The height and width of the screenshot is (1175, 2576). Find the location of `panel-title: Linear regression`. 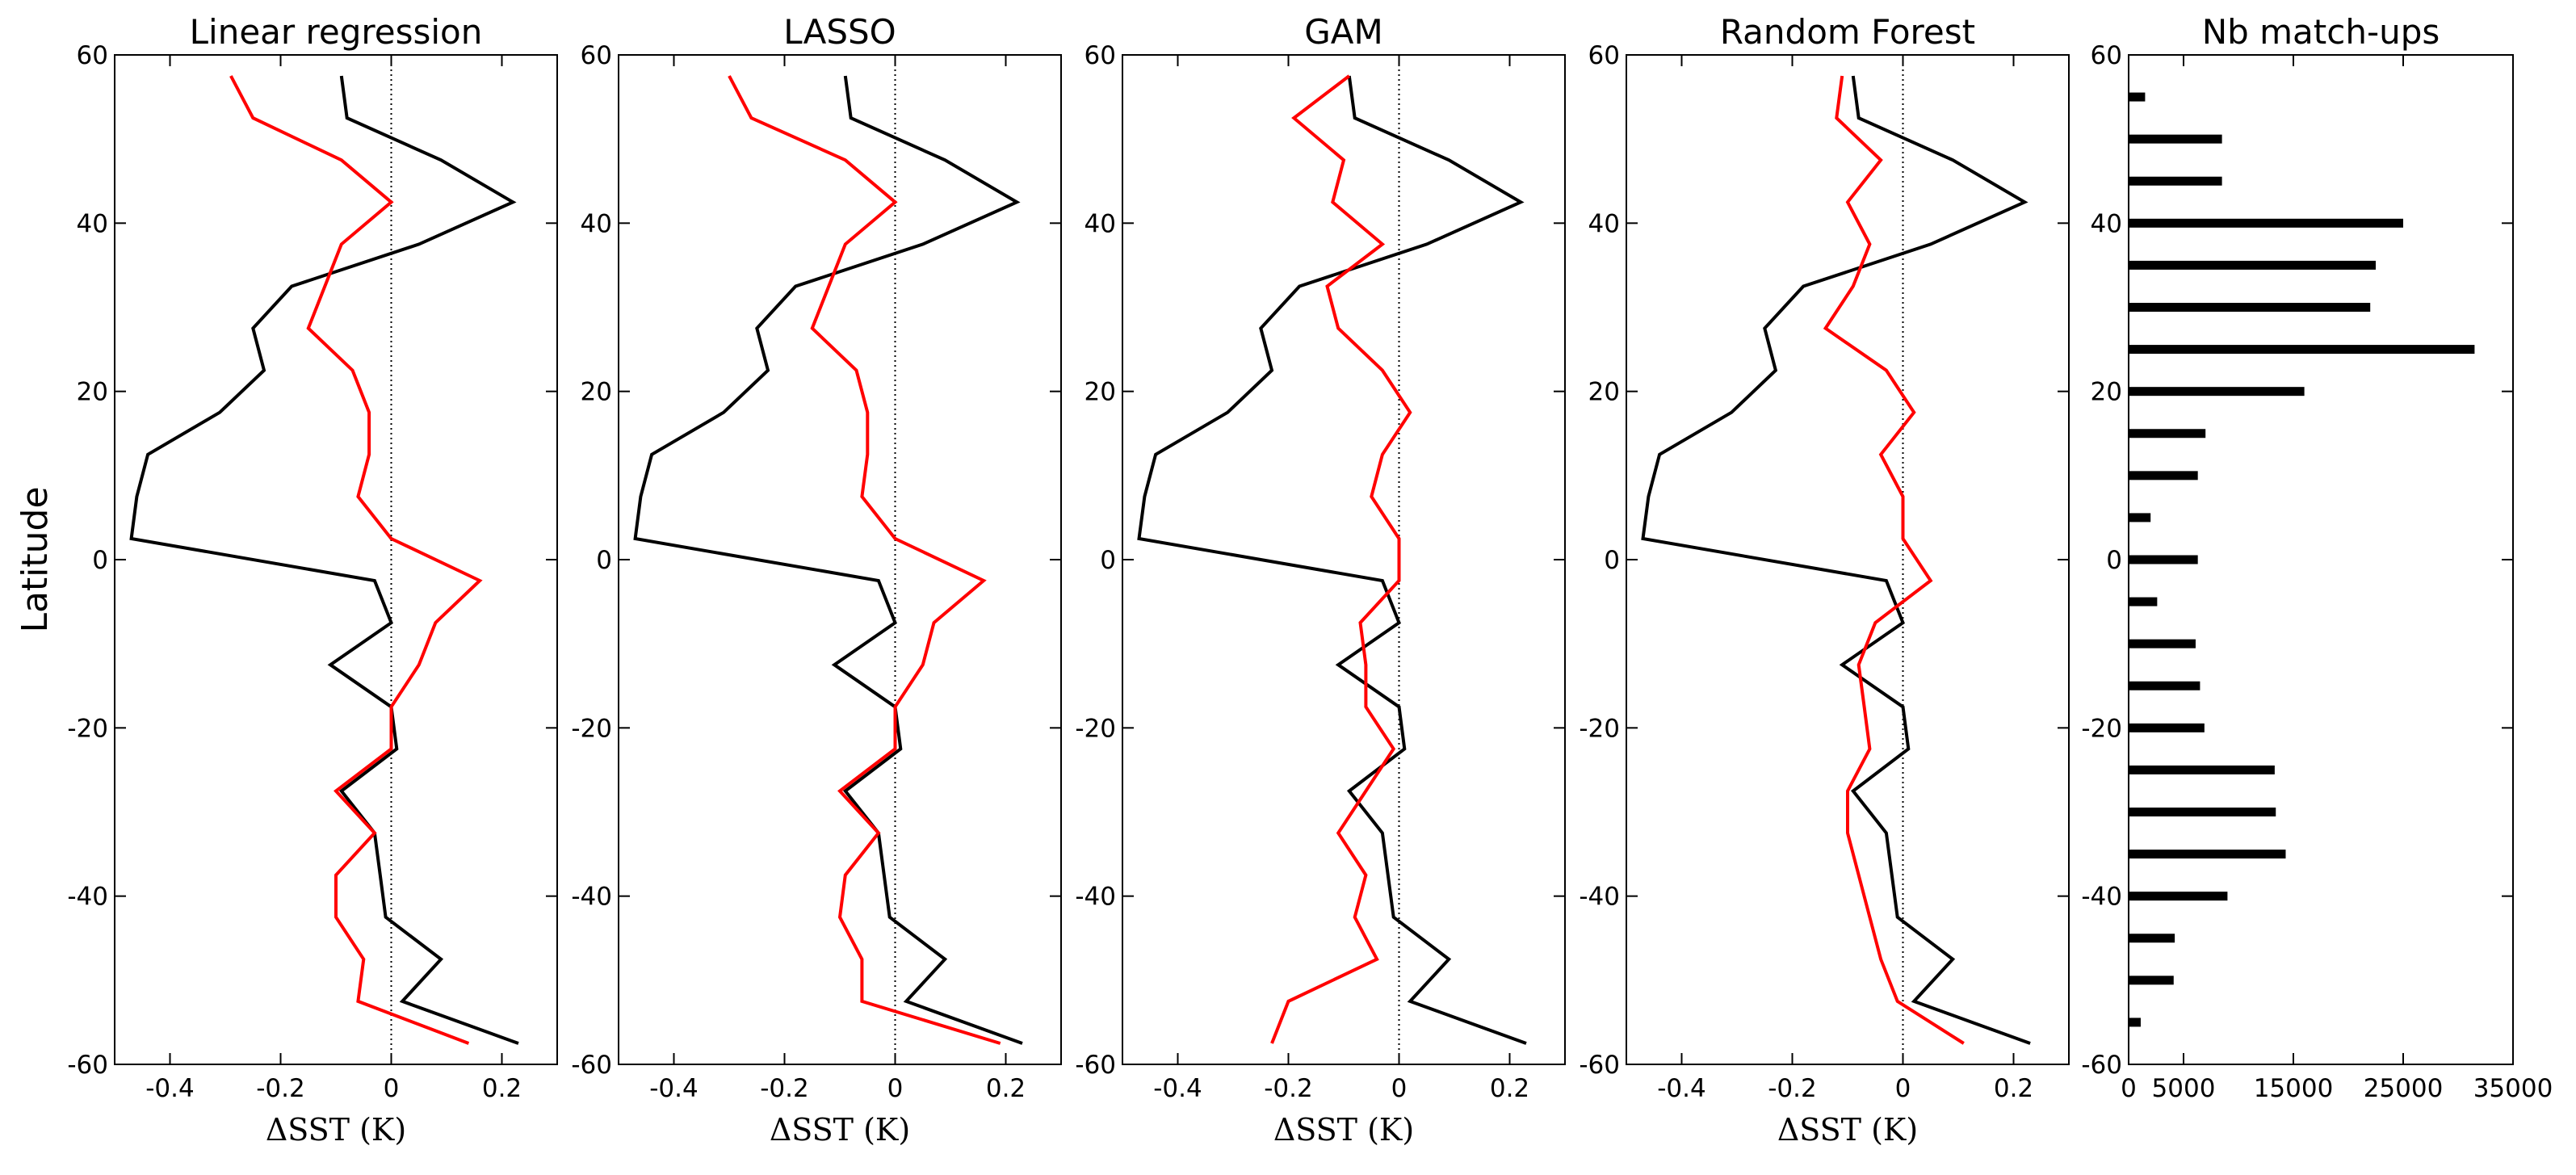

panel-title: Linear regression is located at coordinates (336, 32).